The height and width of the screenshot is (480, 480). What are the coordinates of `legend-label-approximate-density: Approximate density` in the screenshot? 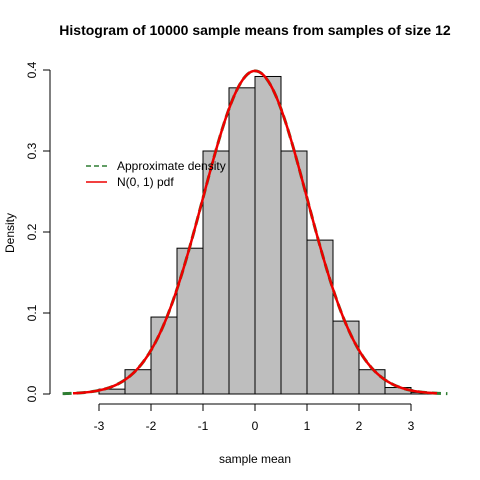 It's located at (171, 166).